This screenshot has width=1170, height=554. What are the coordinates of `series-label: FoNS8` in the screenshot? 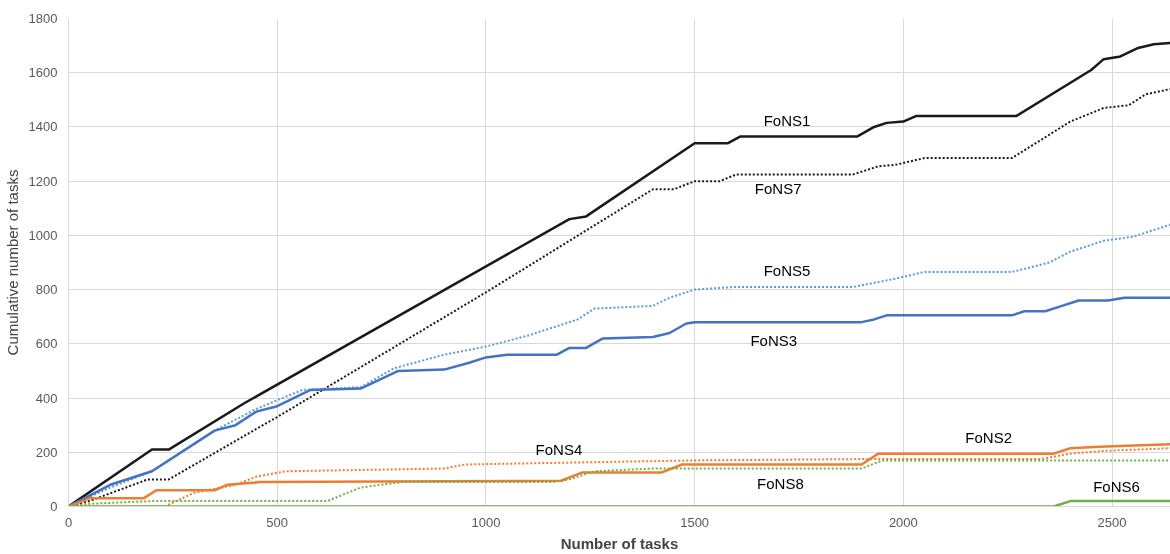 It's located at (780, 484).